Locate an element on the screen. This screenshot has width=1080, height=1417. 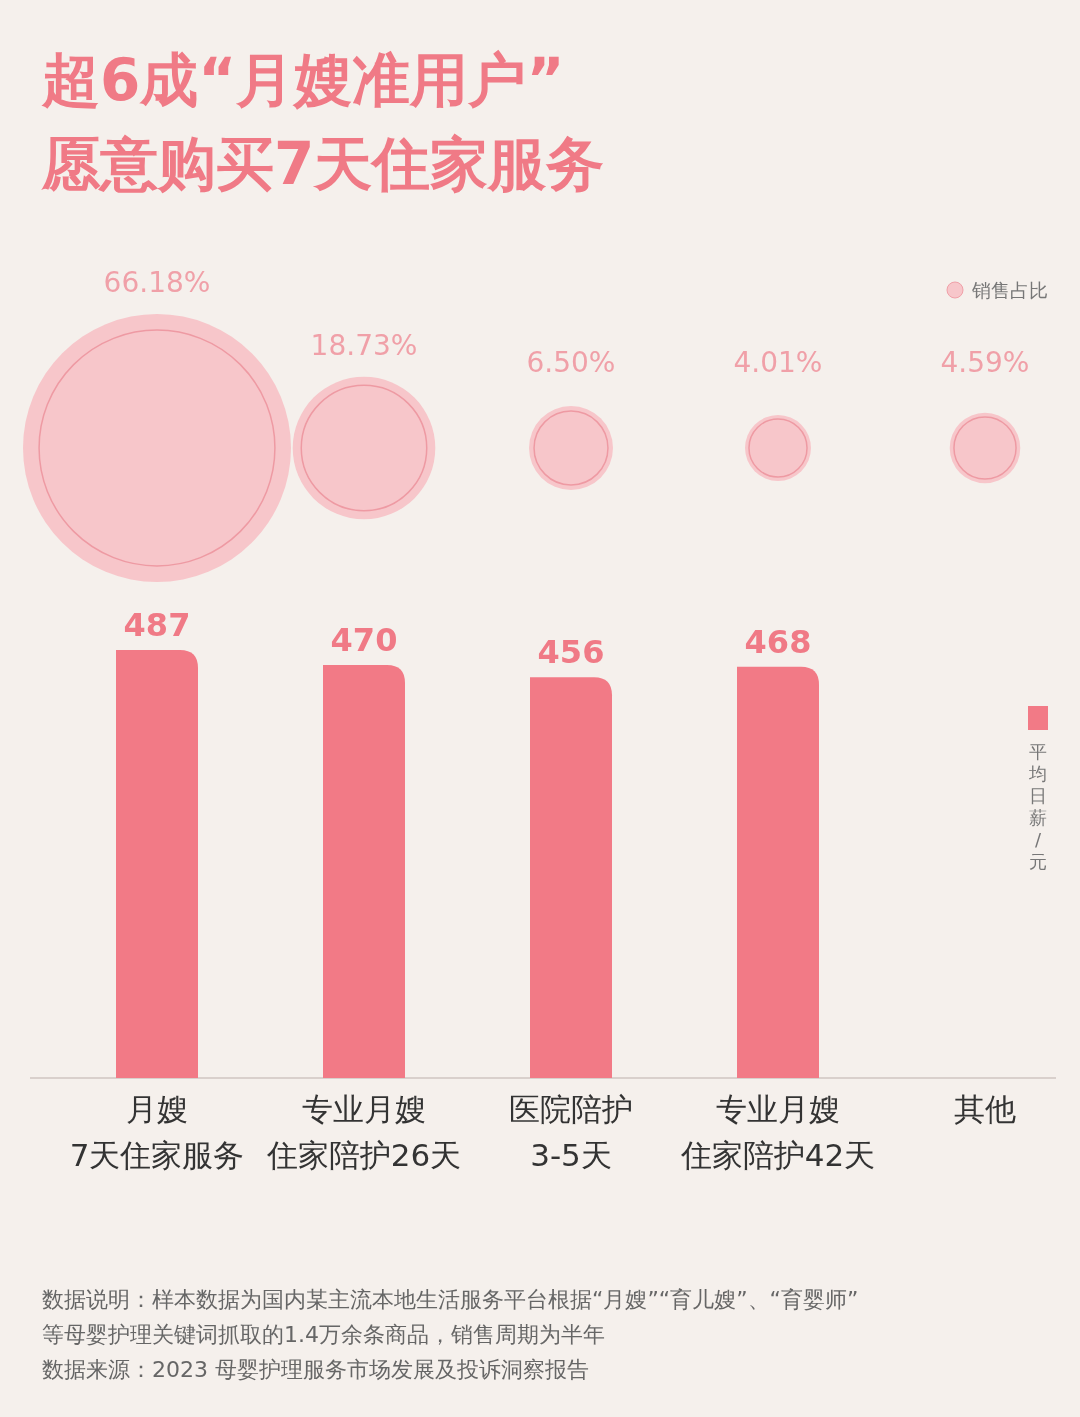
legend: 平均日薪/元 is located at coordinates (1038, 789).